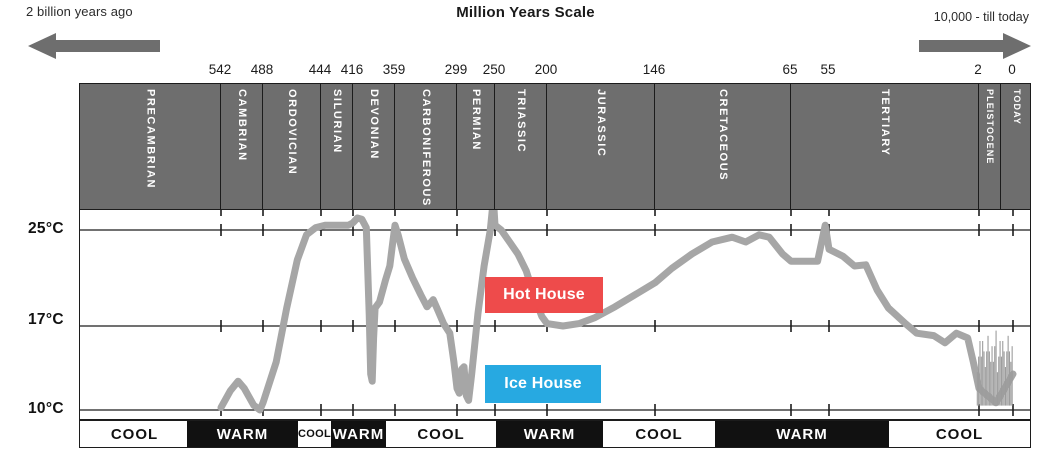 This screenshot has height=454, width=1051. Describe the element at coordinates (242, 125) in the screenshot. I see `period-label: CAMBRIAN` at that location.